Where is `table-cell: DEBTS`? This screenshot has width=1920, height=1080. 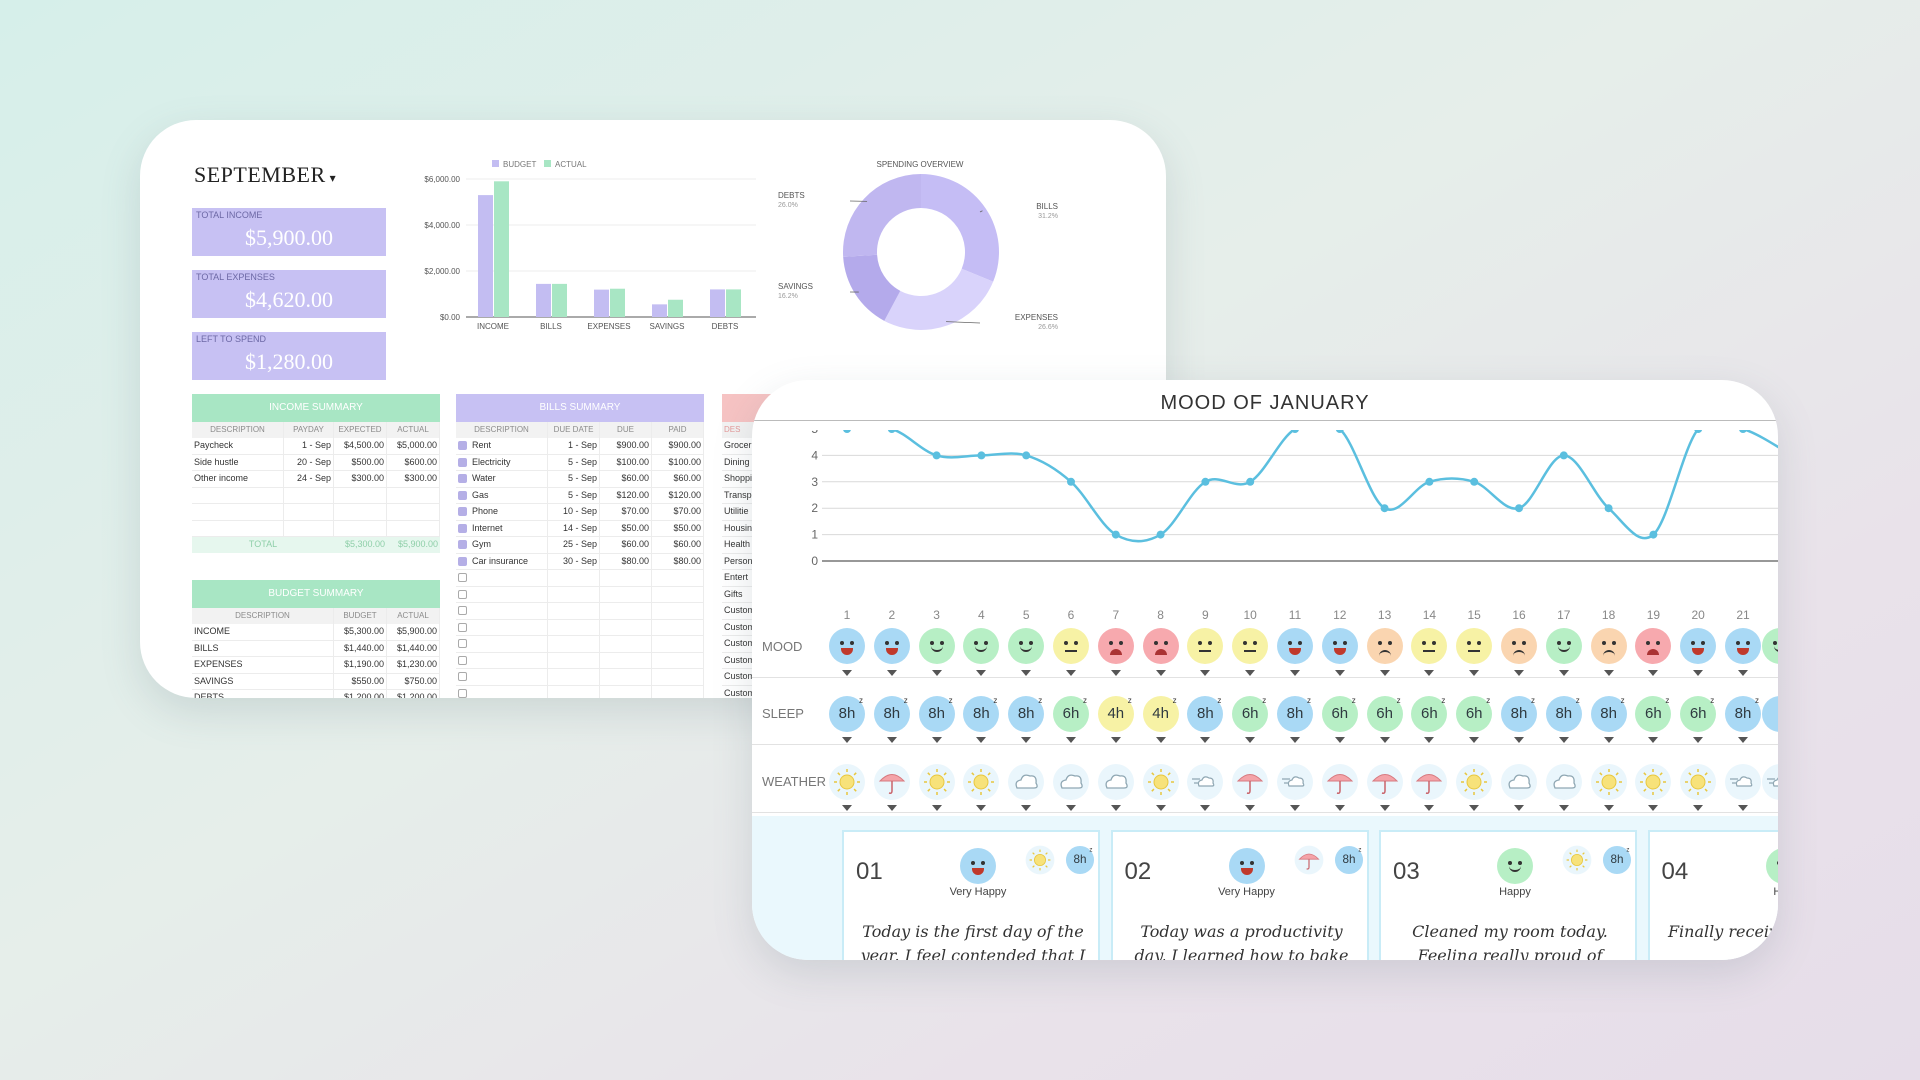 table-cell: DEBTS is located at coordinates (263, 694).